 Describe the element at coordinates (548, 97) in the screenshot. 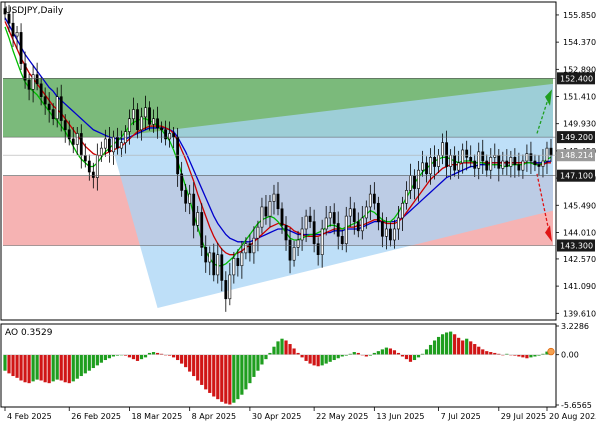

I see `up-arrow-head` at that location.